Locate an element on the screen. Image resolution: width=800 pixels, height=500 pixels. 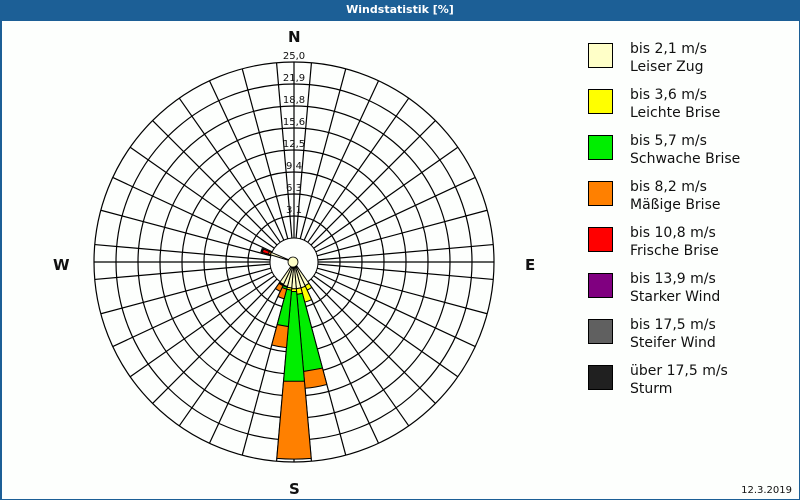
compass-north-label: N is located at coordinates (294, 37).